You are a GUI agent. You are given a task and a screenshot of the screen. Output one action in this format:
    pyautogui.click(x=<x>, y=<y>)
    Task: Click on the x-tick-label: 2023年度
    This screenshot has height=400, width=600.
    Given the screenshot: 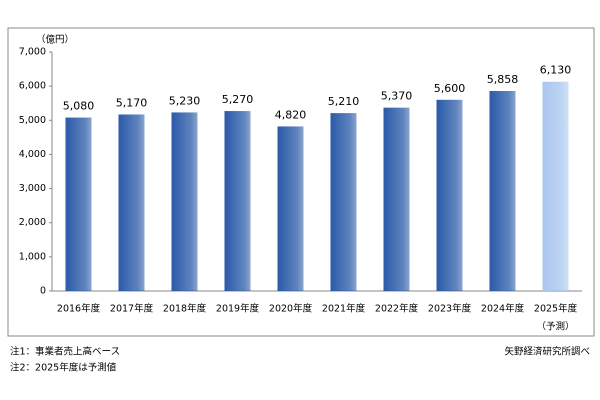 What is the action you would take?
    pyautogui.click(x=450, y=309)
    